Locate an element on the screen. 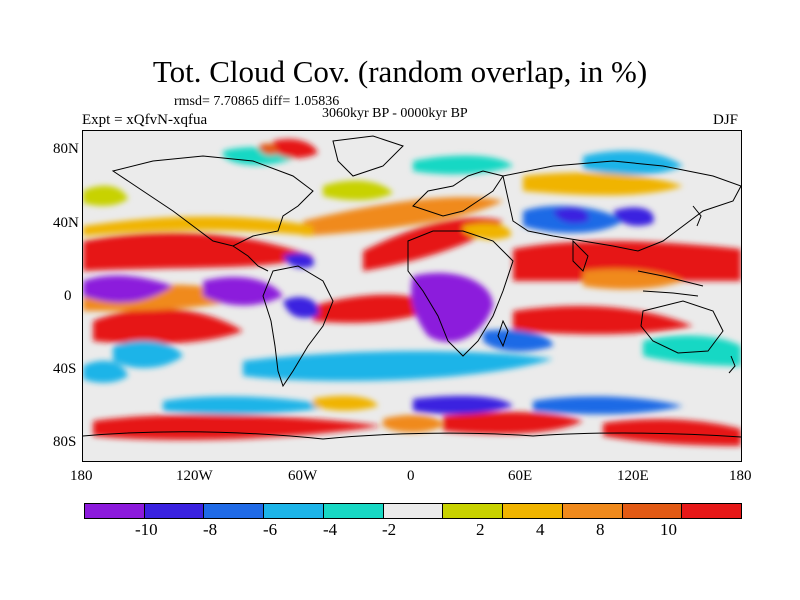 The height and width of the screenshot is (600, 800). y-tick-label: 0 is located at coordinates (68, 296).